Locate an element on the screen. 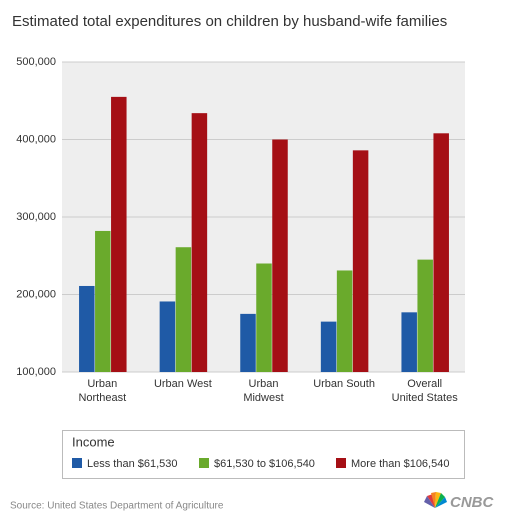  x-tick-label: Urban West is located at coordinates (182, 384).